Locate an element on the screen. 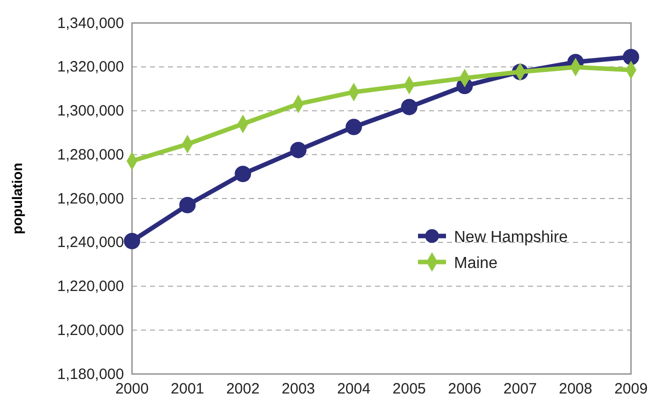  y-tick-label: 1,340,000 is located at coordinates (90, 23).